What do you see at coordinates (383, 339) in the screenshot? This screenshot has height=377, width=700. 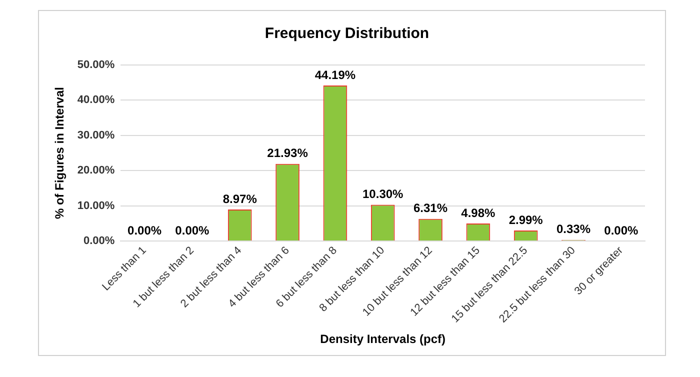 I see `x-axis-title: Density Intervals (pcf)` at bounding box center [383, 339].